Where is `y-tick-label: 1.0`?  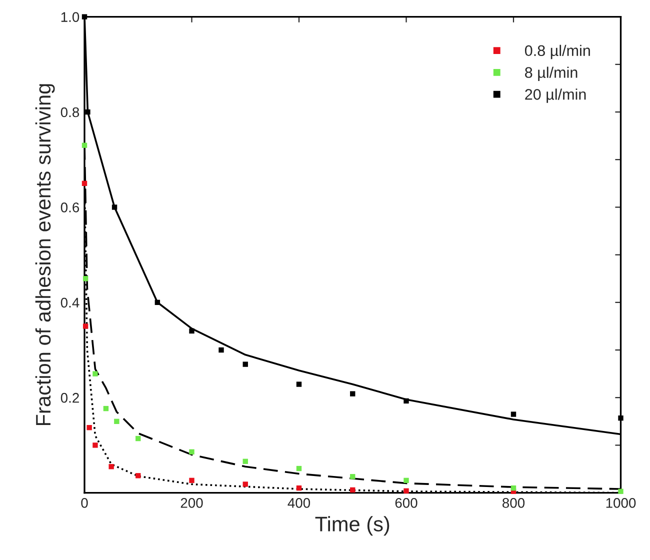
y-tick-label: 1.0 is located at coordinates (70, 17).